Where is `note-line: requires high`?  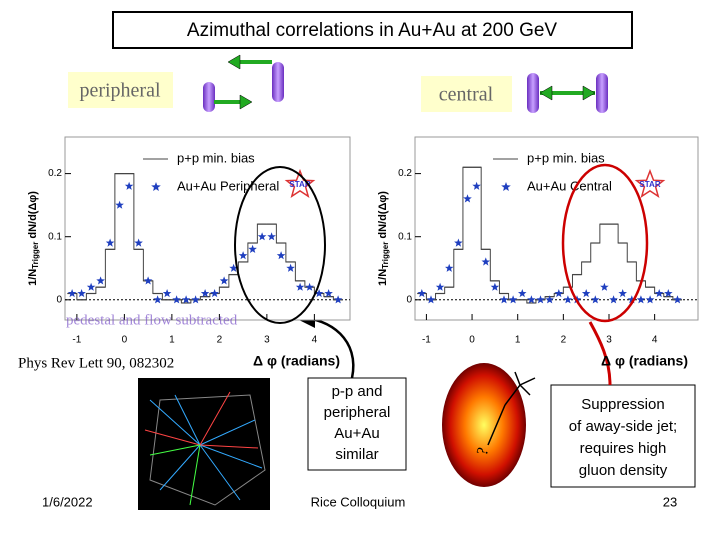 note-line: requires high is located at coordinates (623, 448).